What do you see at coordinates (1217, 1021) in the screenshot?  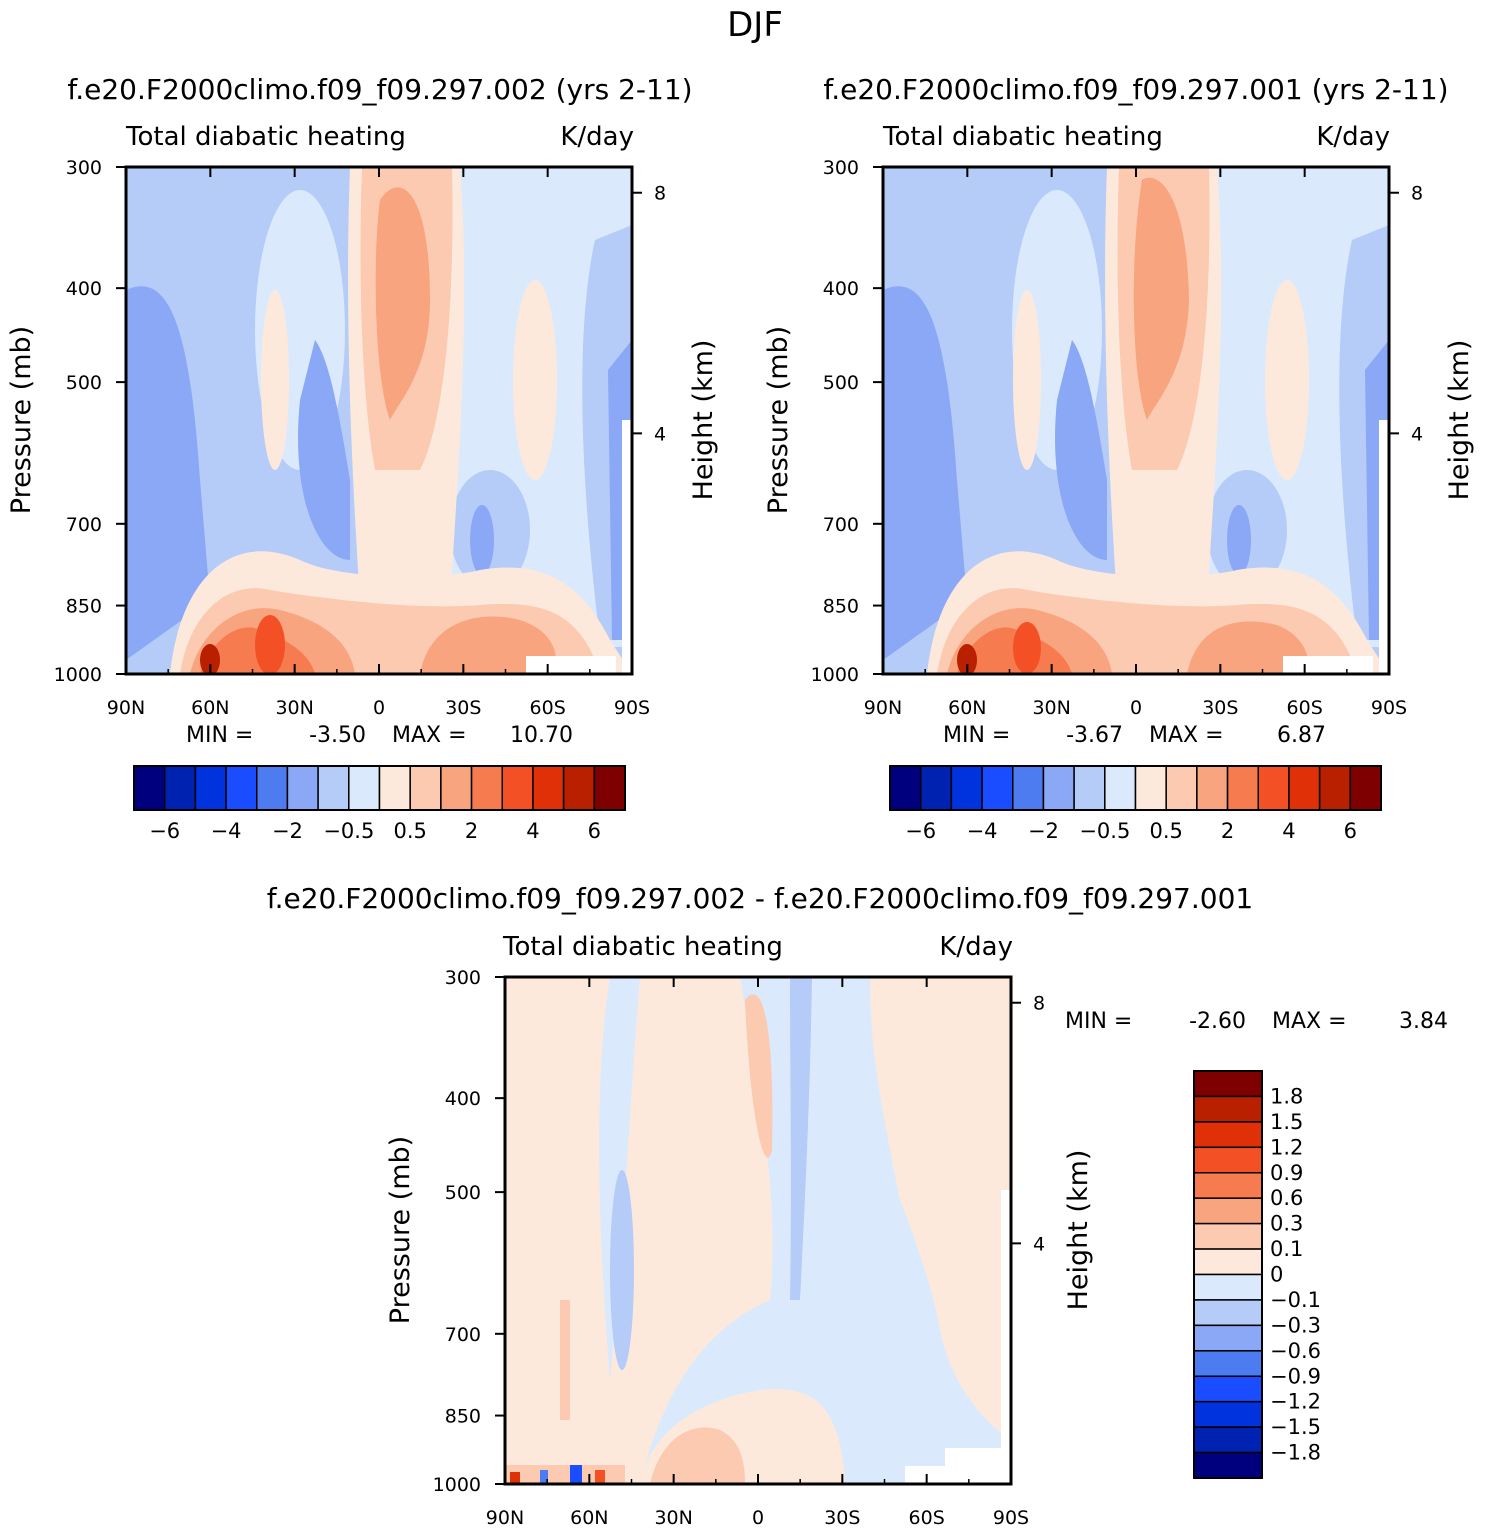 I see `panel-c-min-value: -2.60` at bounding box center [1217, 1021].